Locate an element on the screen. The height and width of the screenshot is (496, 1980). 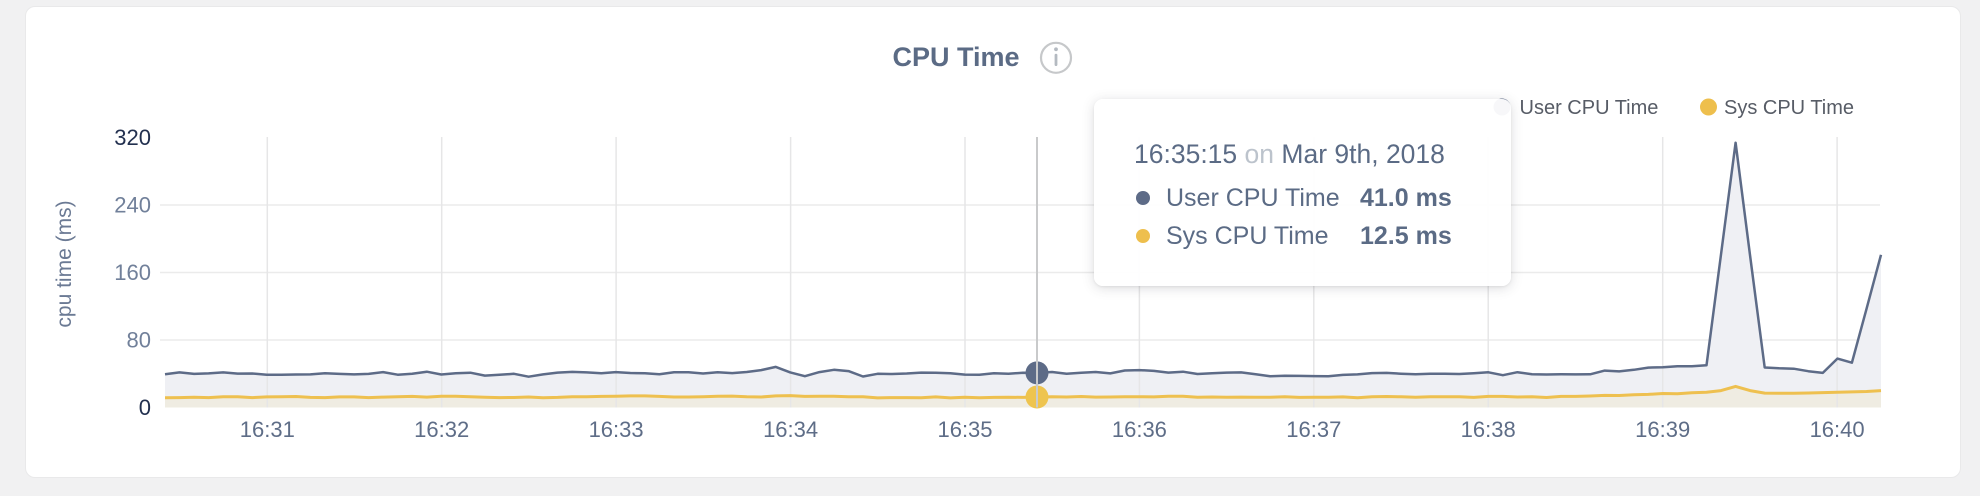
svg-text: 16:31 is located at coordinates (267, 429).